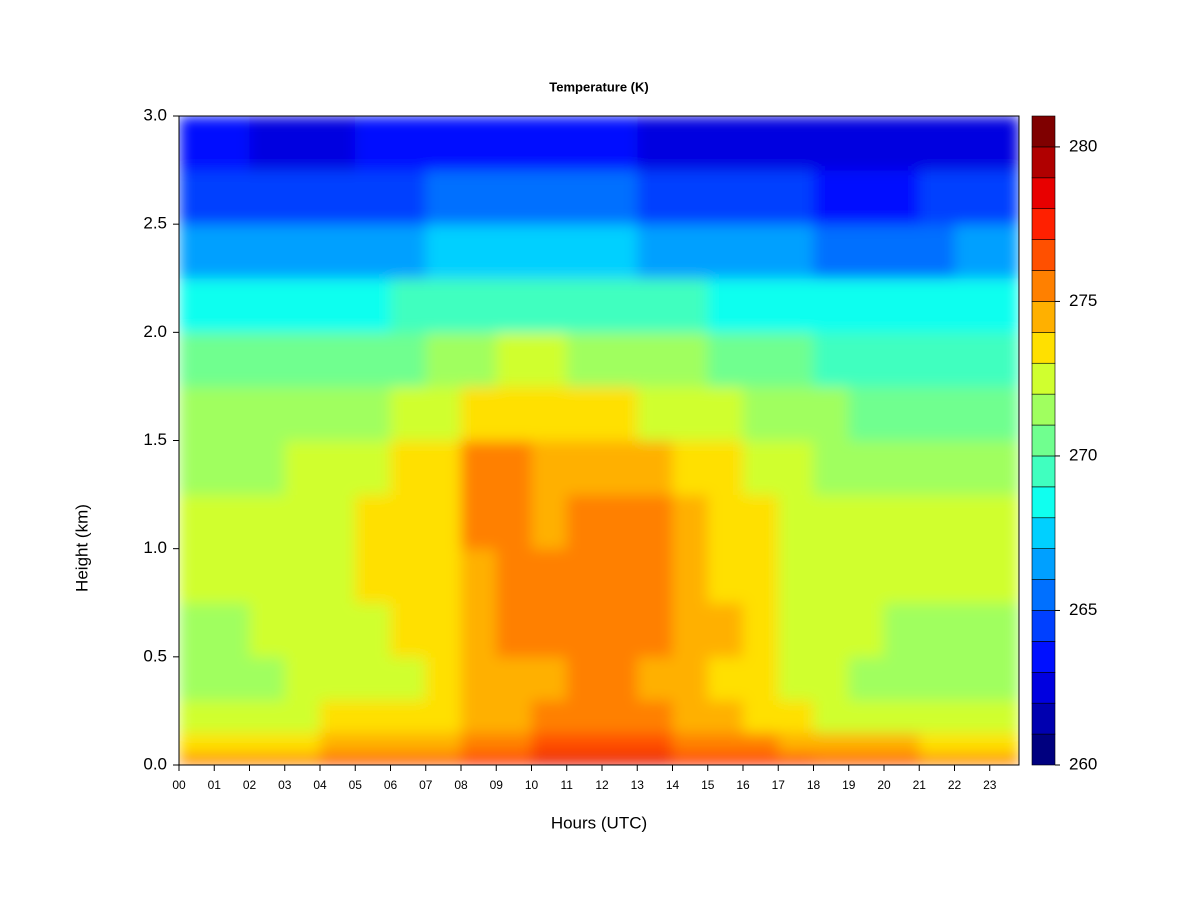 The height and width of the screenshot is (900, 1200). I want to click on x-tick-label: 18, so click(814, 785).